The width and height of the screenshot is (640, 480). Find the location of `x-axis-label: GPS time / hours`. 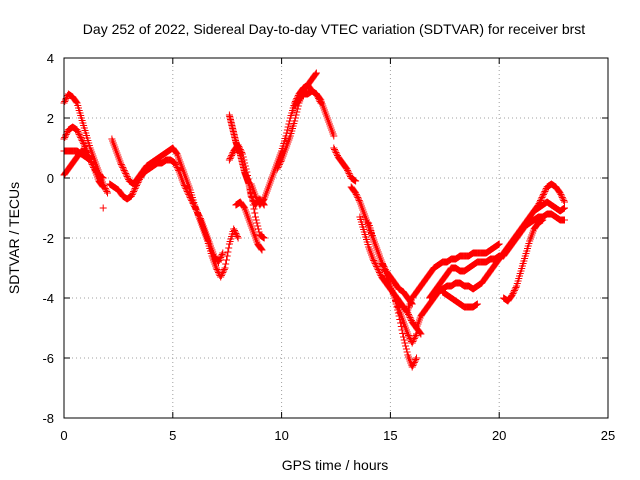

x-axis-label: GPS time / hours is located at coordinates (335, 465).